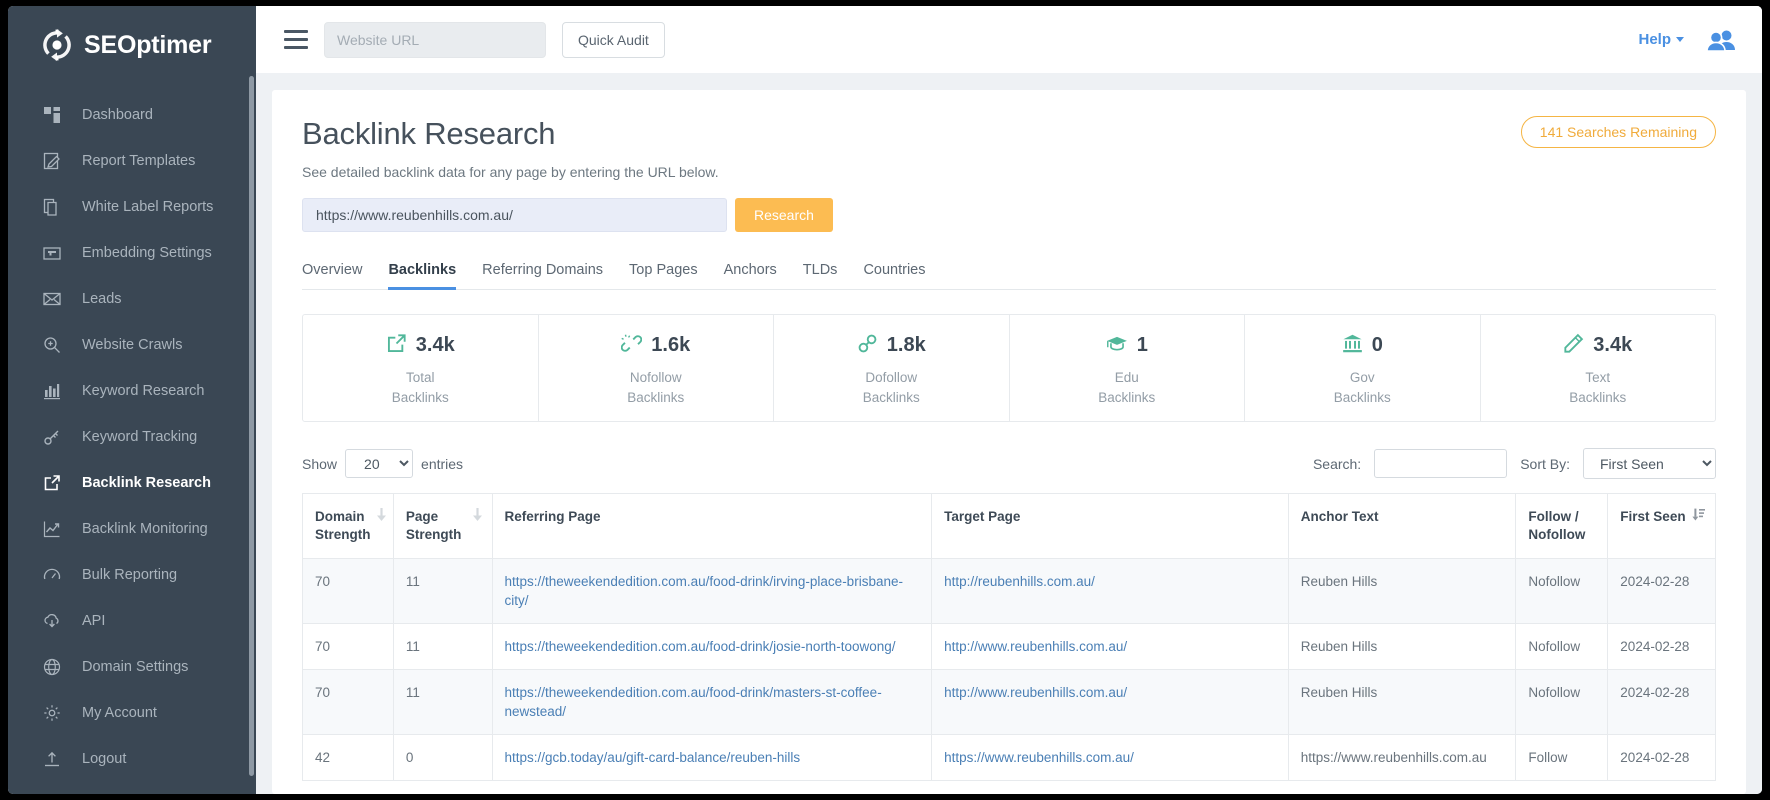  Describe the element at coordinates (1339, 516) in the screenshot. I see `col-label-line1: Anchor Text` at that location.